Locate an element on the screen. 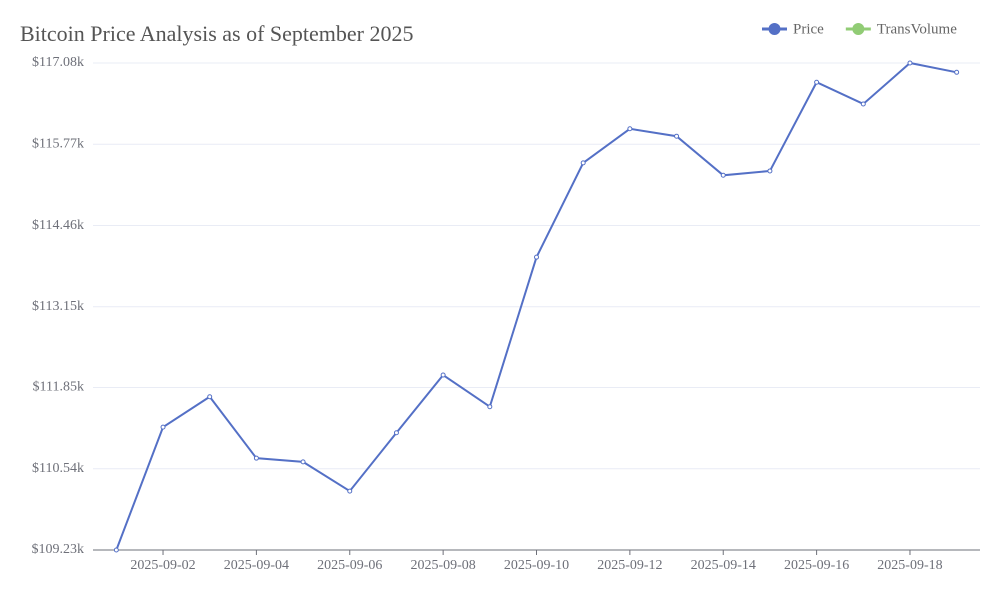 This screenshot has height=600, width=1000. y-tick-label: $111.85k is located at coordinates (58, 387).